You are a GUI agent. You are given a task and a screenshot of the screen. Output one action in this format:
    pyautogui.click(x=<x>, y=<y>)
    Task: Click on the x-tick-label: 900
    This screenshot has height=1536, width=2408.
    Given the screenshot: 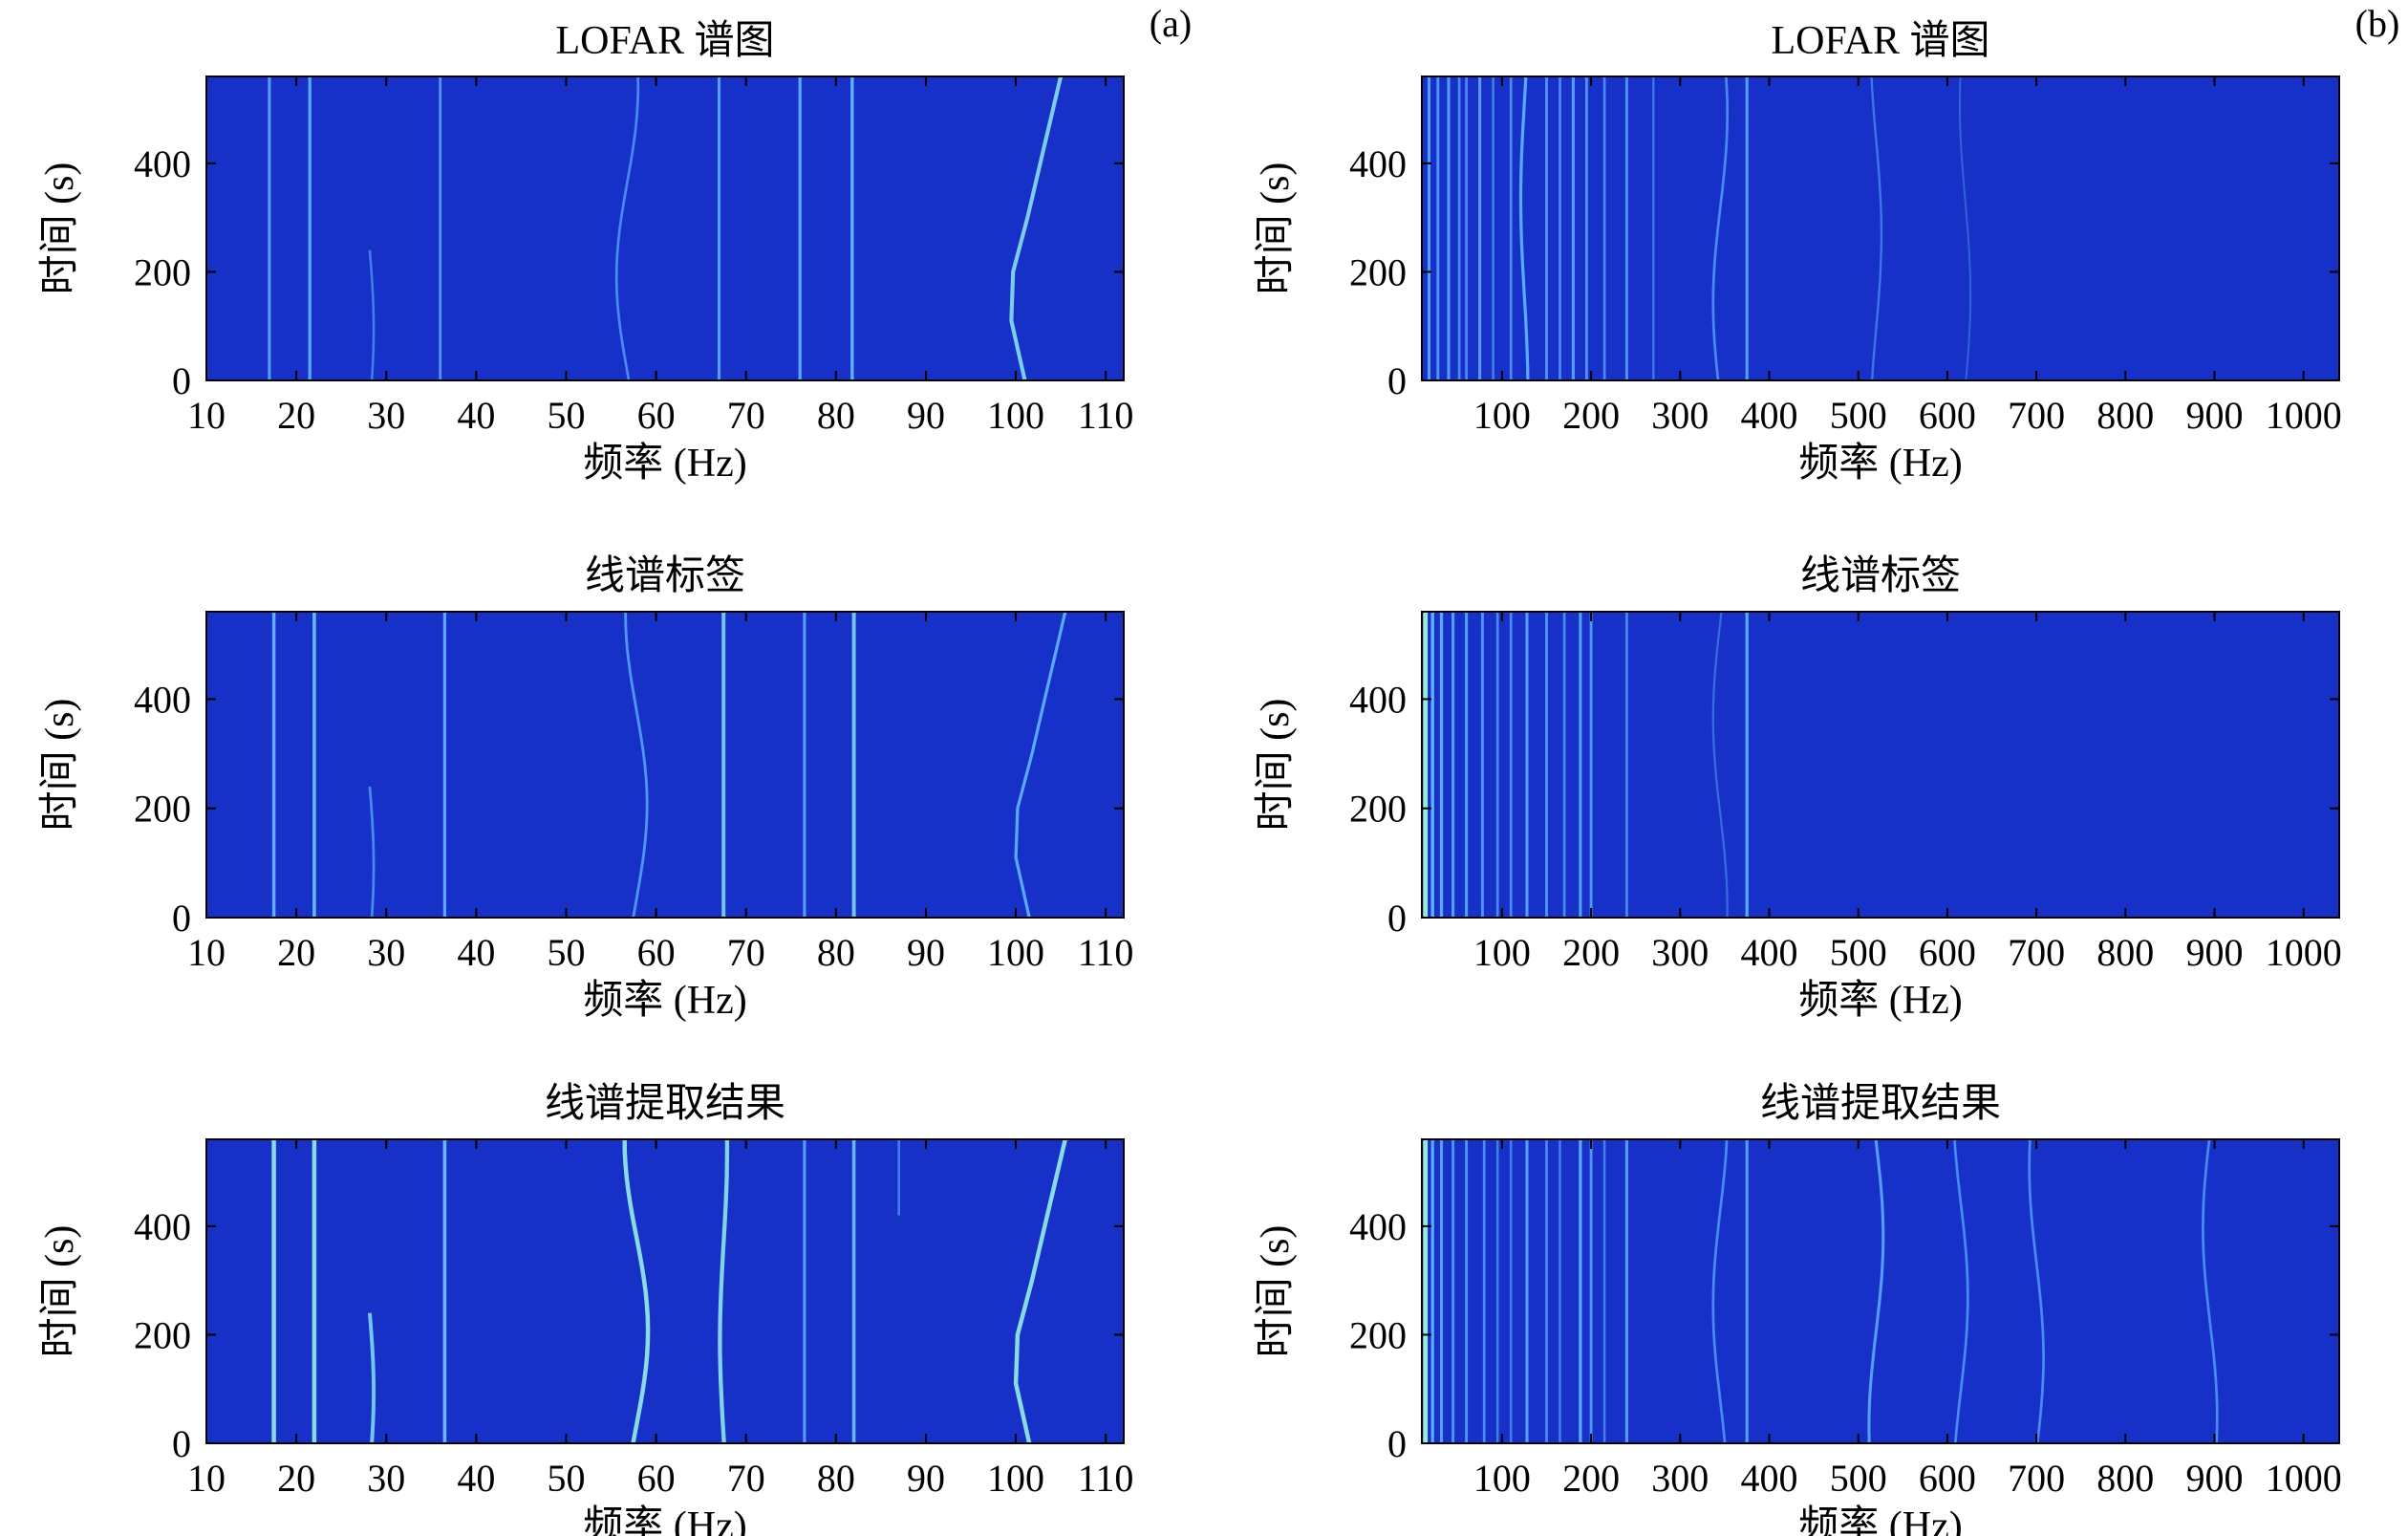 What is the action you would take?
    pyautogui.click(x=2215, y=1478)
    